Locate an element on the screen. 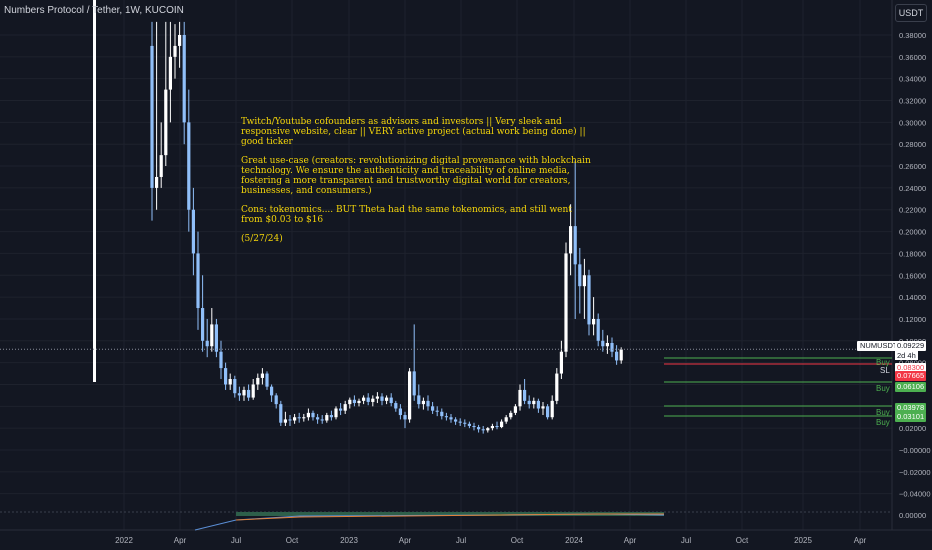 Image resolution: width=932 pixels, height=550 pixels. time-tick-label: 2025 is located at coordinates (803, 540).